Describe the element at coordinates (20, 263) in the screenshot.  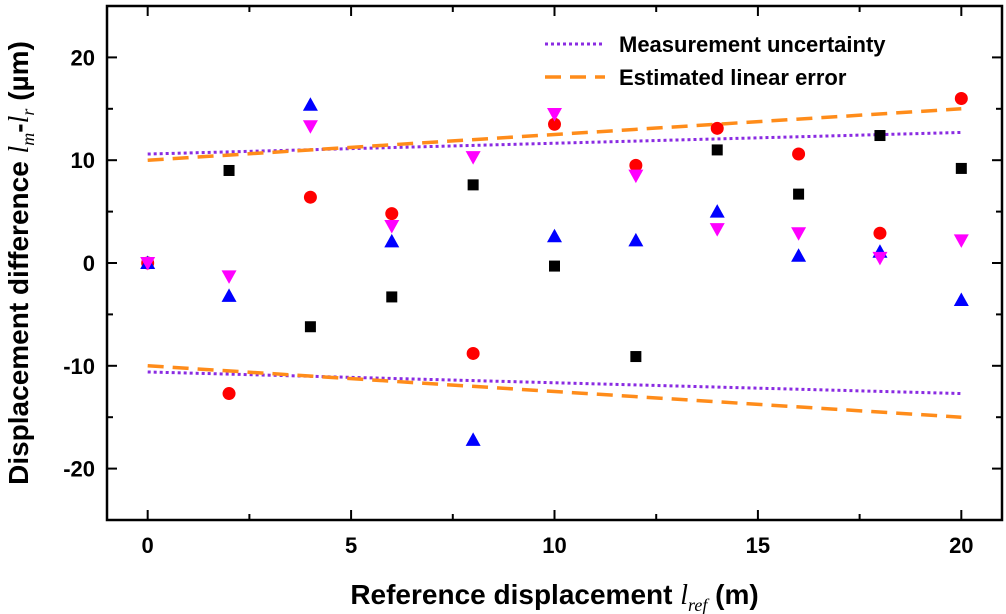
I see `y-axis-title: Displacement difference lm-lr (µm)` at that location.